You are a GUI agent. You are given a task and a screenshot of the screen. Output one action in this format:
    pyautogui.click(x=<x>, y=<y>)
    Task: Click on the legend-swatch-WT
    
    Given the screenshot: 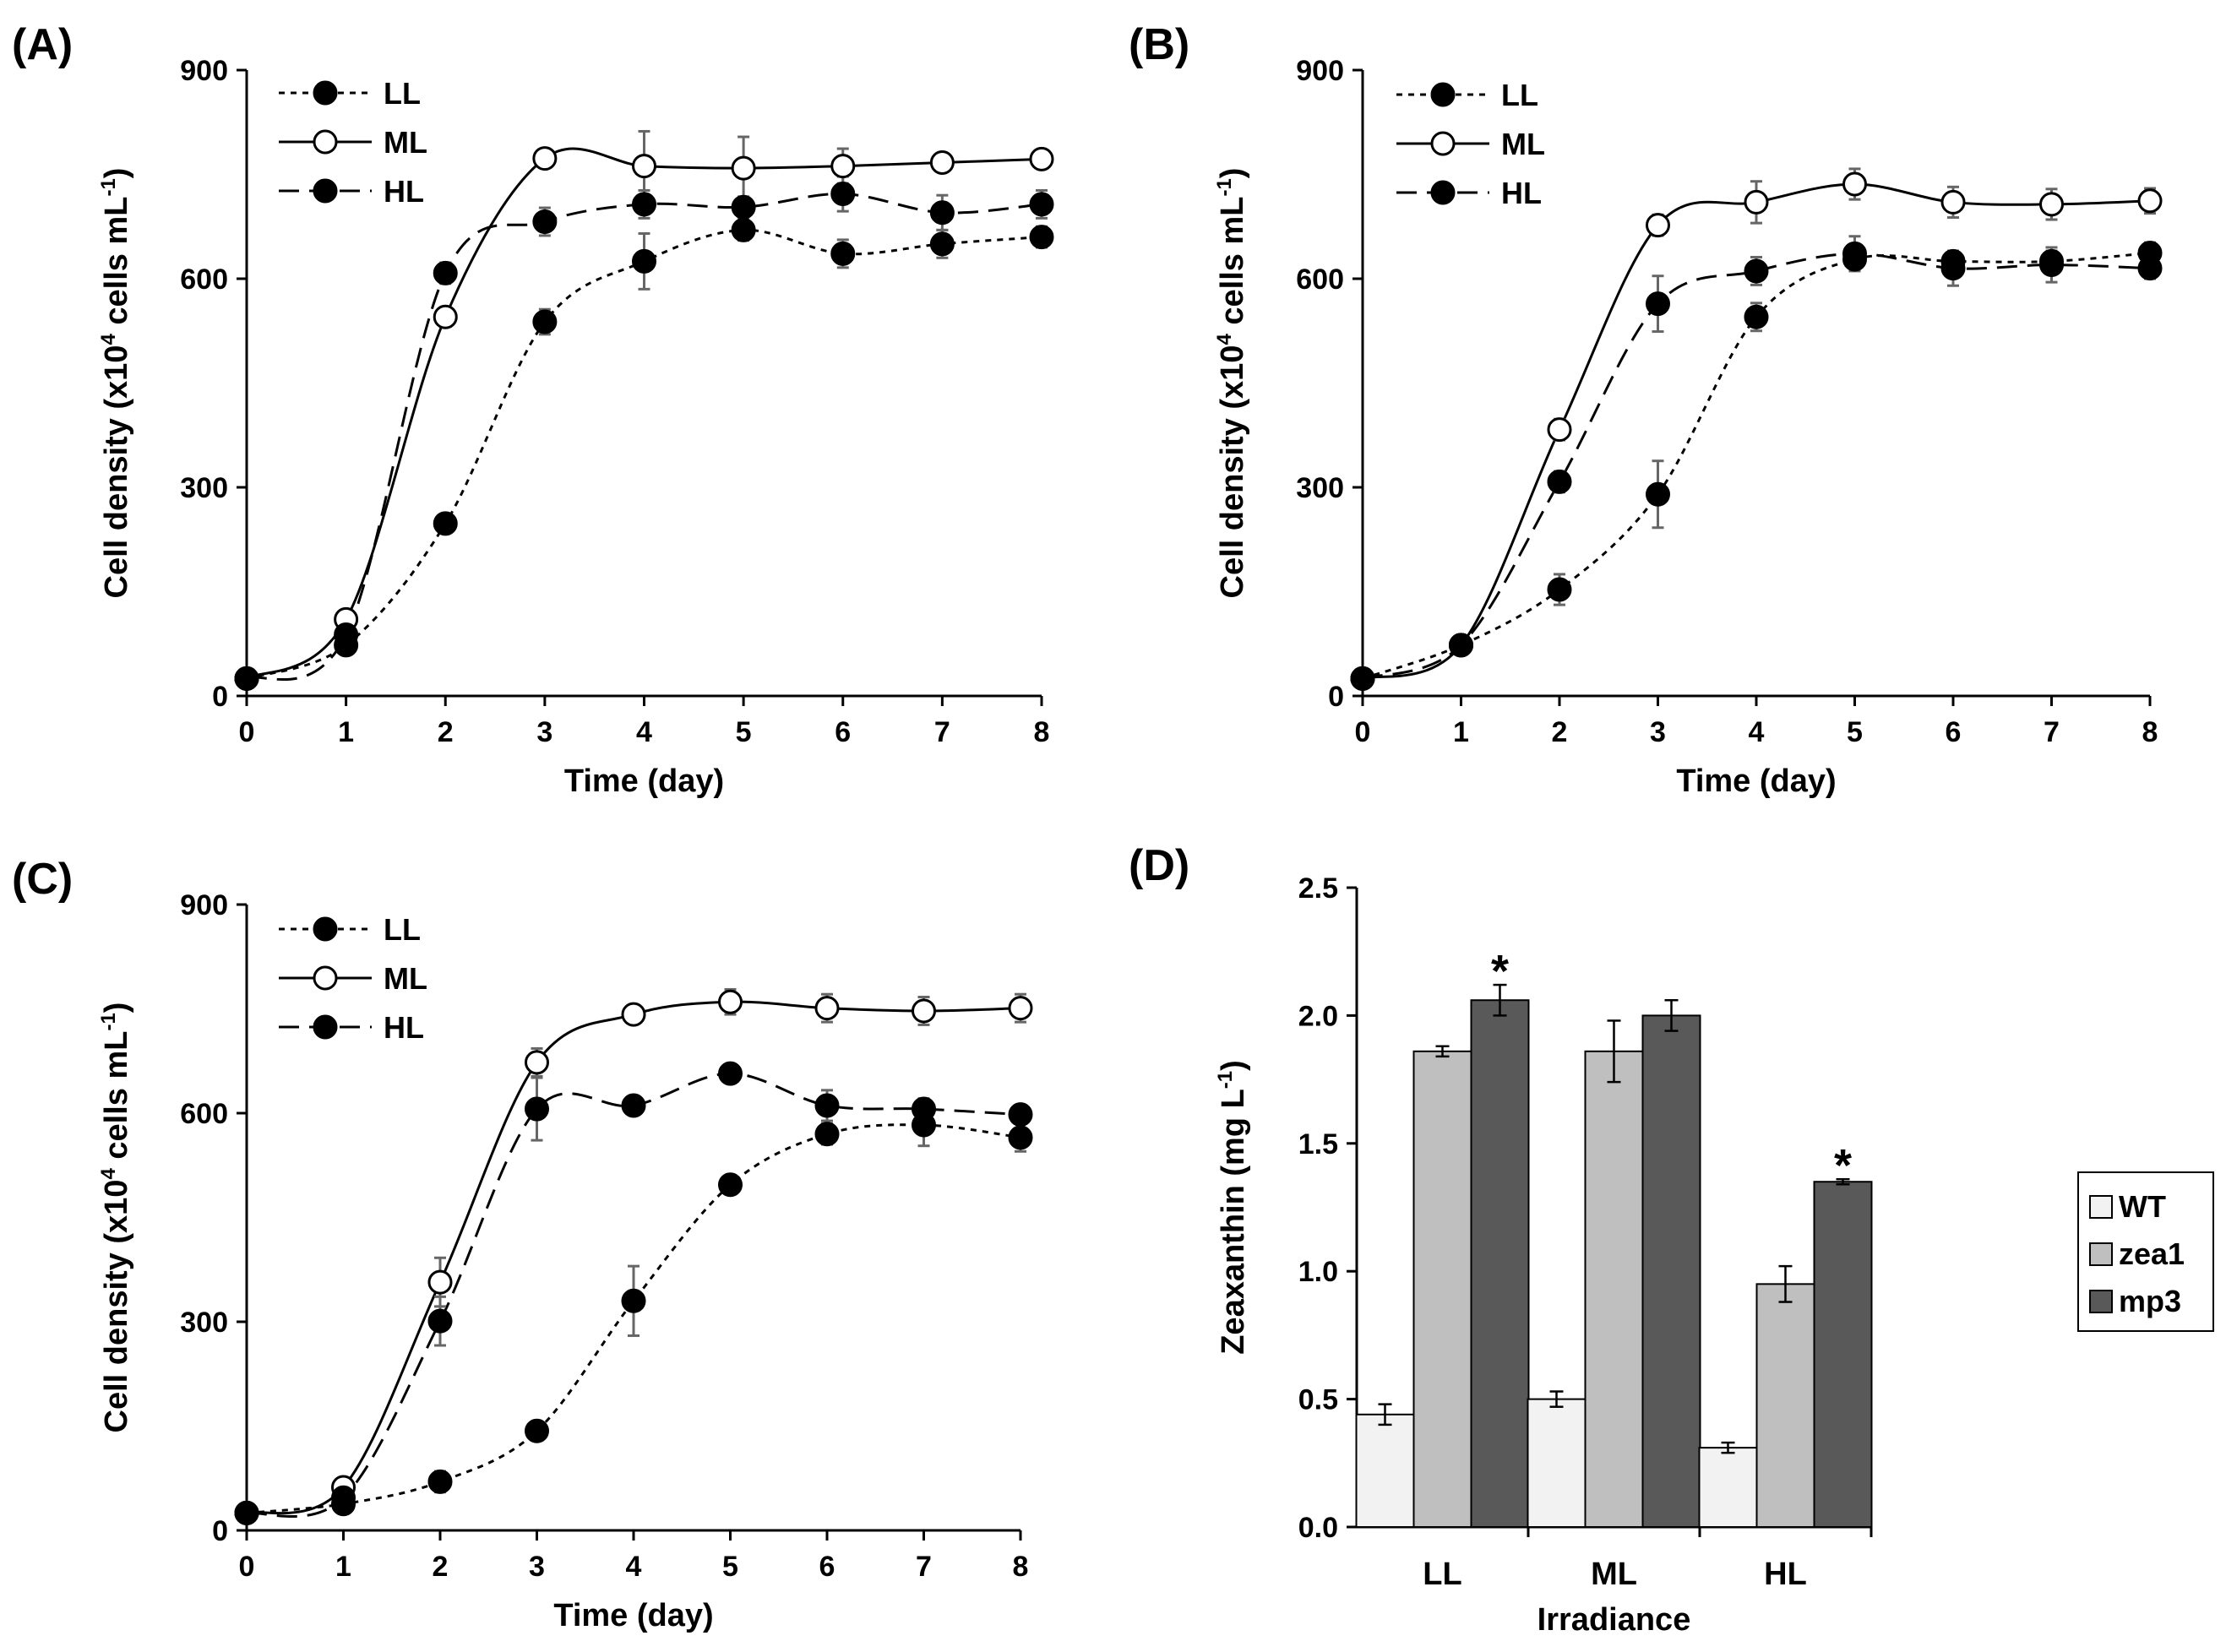 What is the action you would take?
    pyautogui.click(x=2101, y=1207)
    